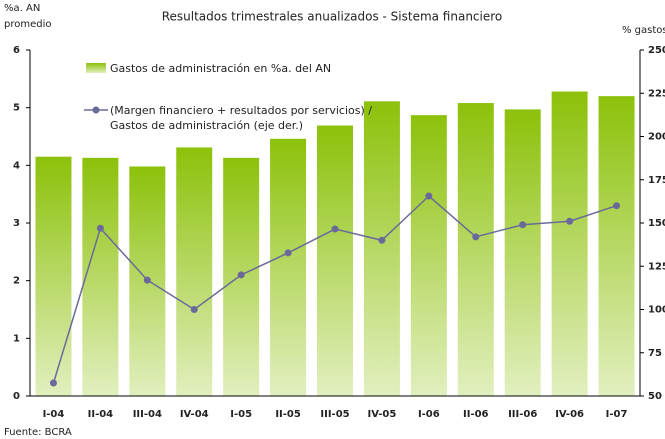 Image resolution: width=665 pixels, height=439 pixels. What do you see at coordinates (655, 353) in the screenshot?
I see `y2-tick-label: 75` at bounding box center [655, 353].